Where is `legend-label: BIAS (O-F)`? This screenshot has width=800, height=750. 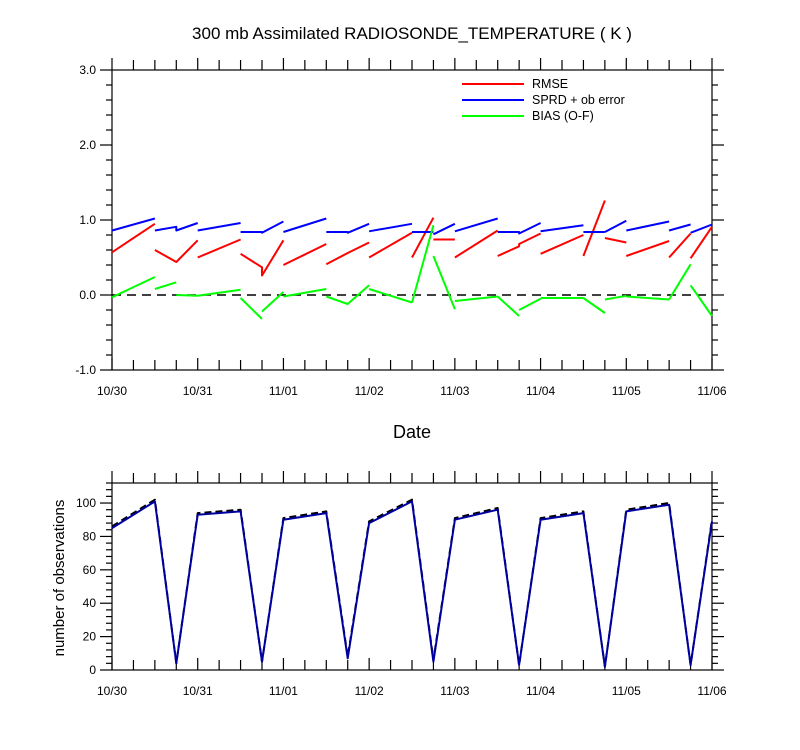 legend-label: BIAS (O-F) is located at coordinates (563, 116).